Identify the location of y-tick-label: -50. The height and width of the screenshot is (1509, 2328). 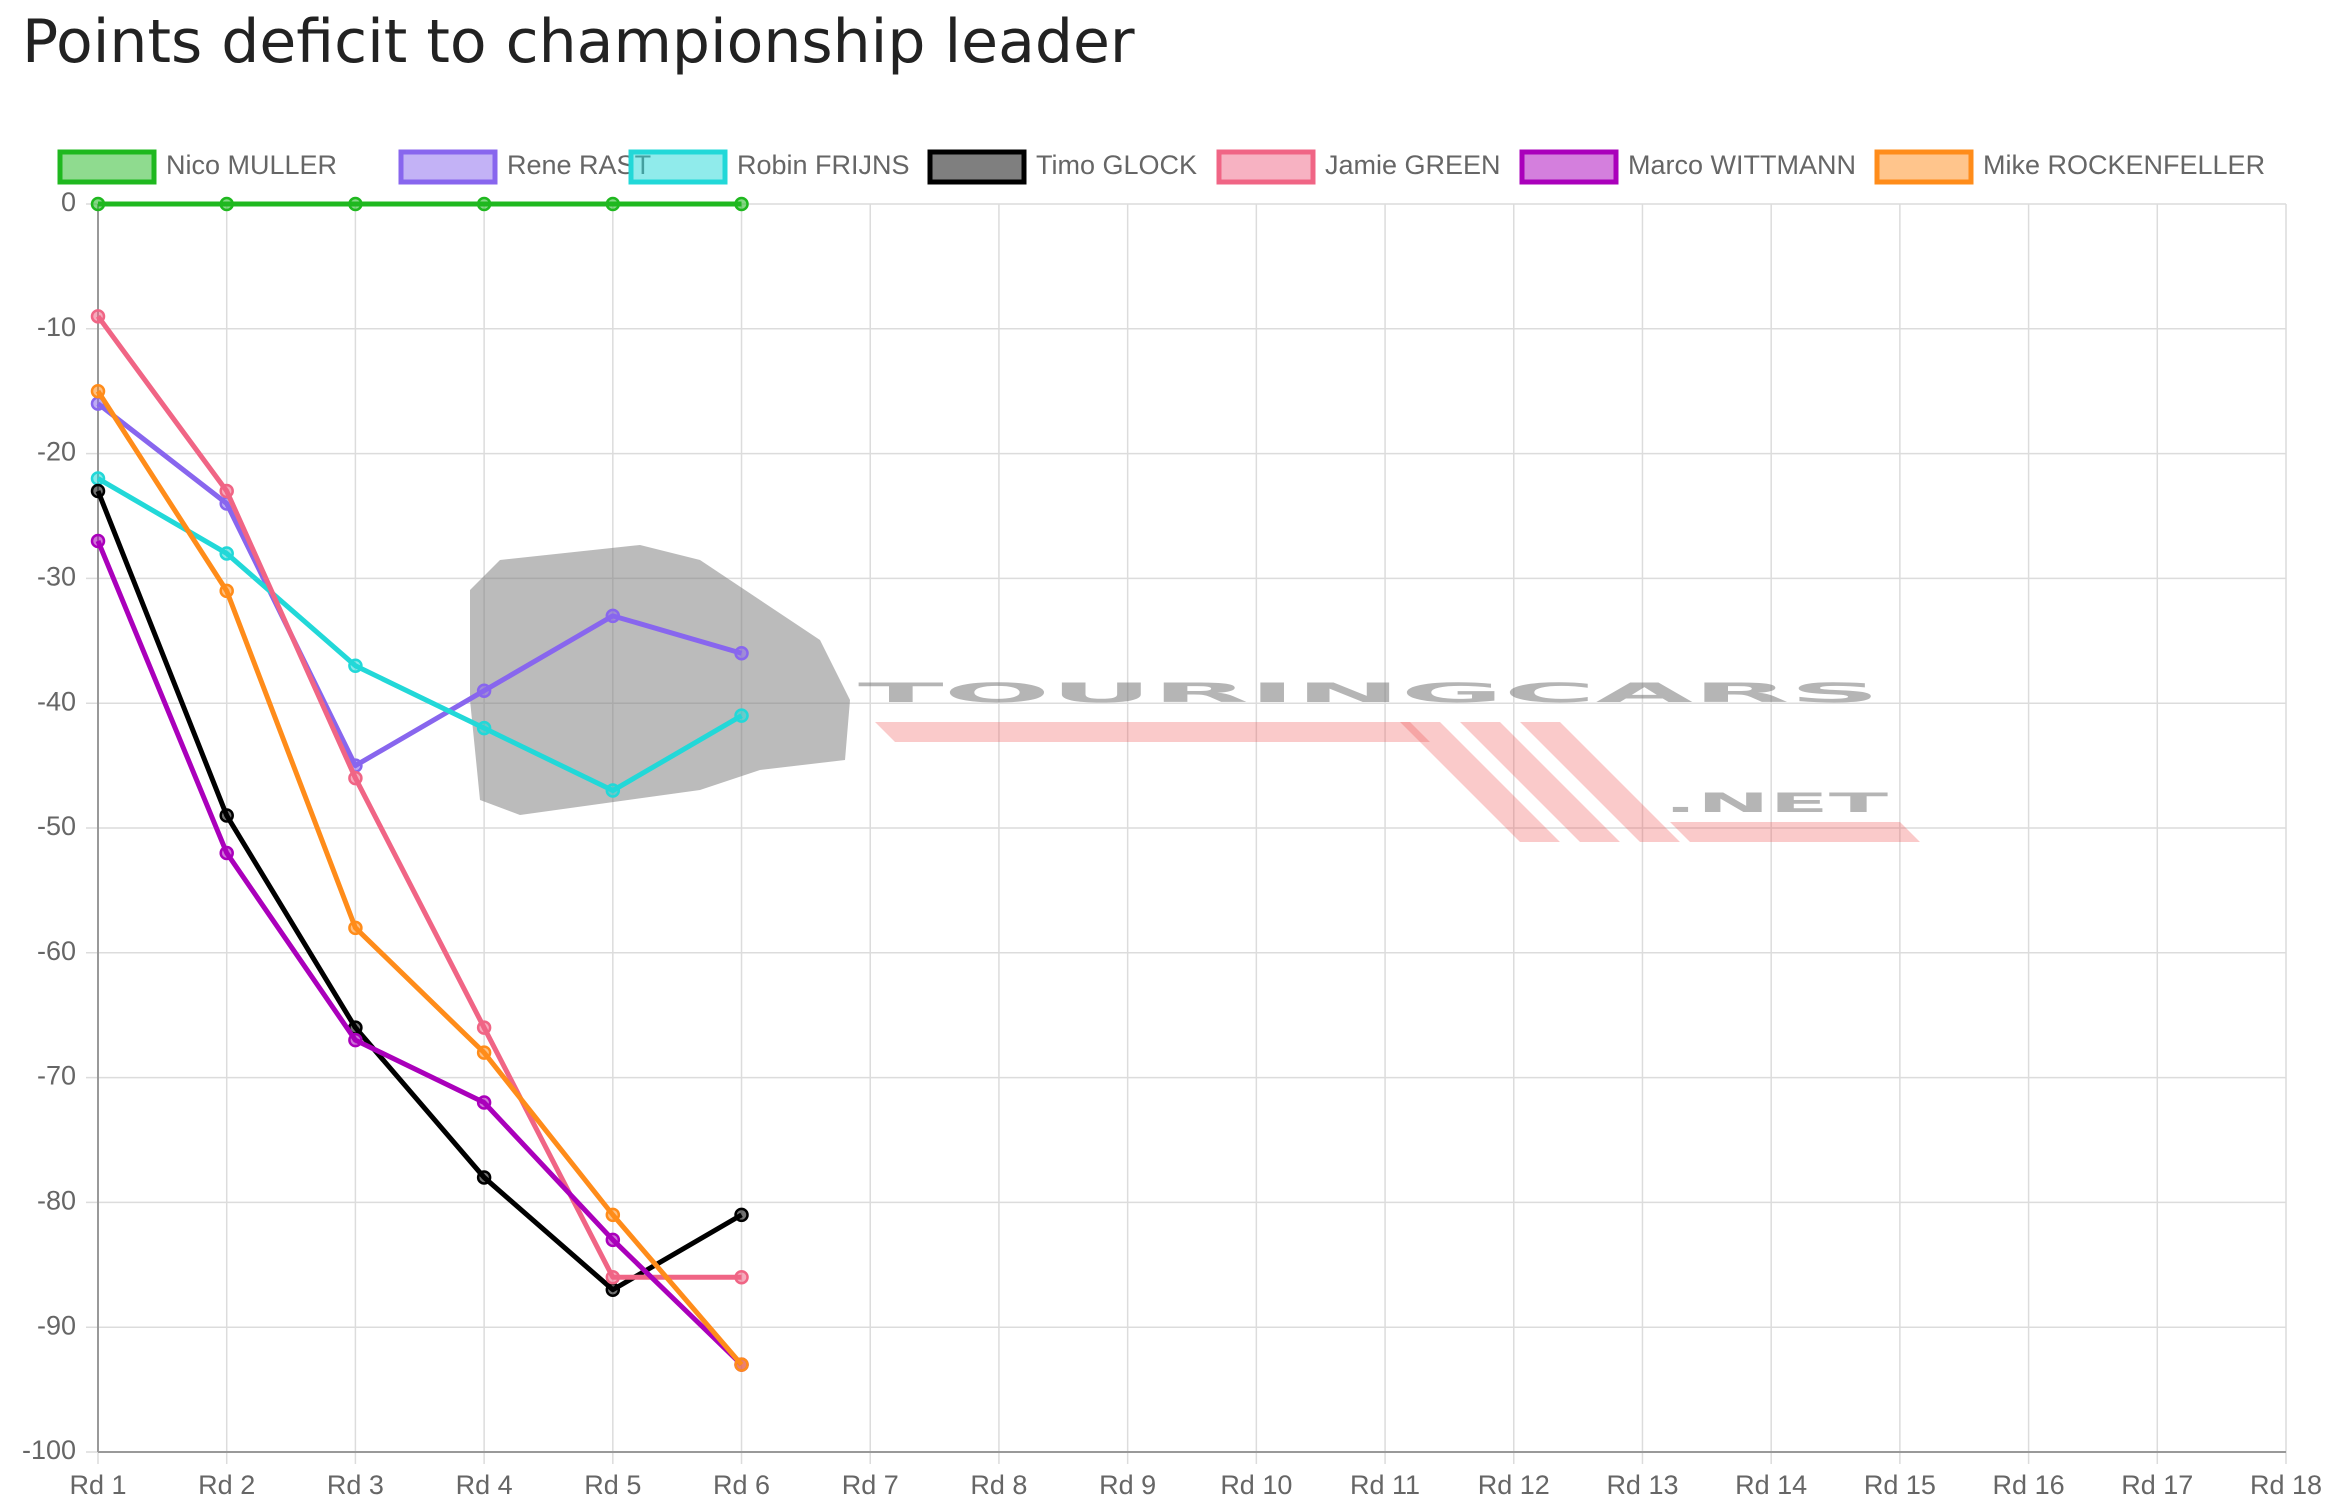
(56, 826).